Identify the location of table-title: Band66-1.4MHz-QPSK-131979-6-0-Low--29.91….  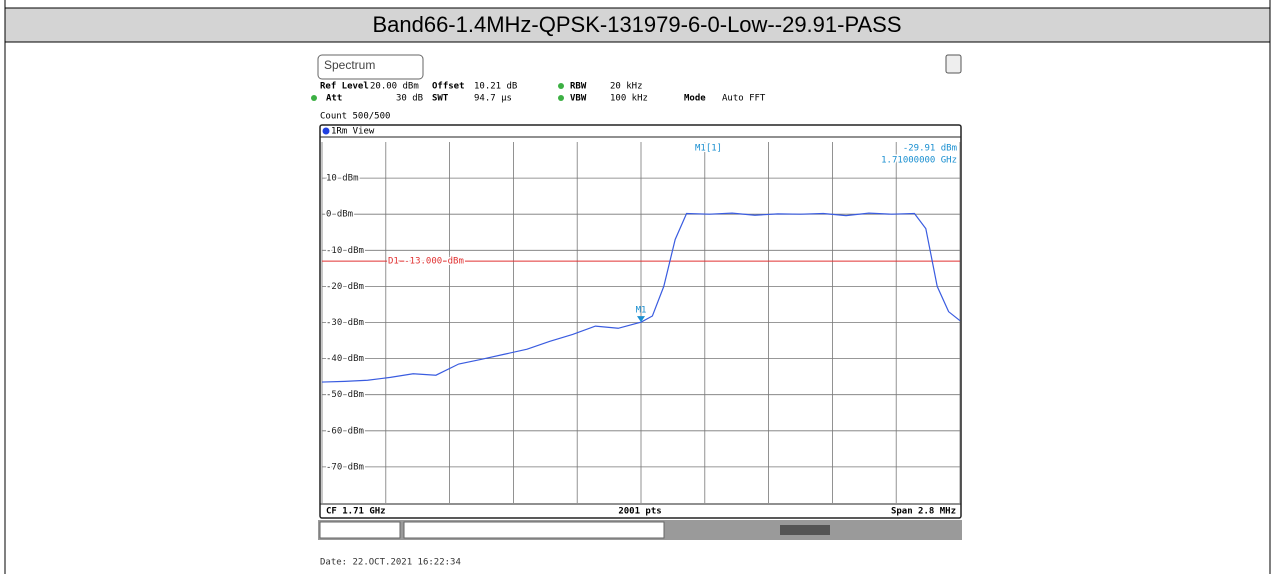
(636, 24).